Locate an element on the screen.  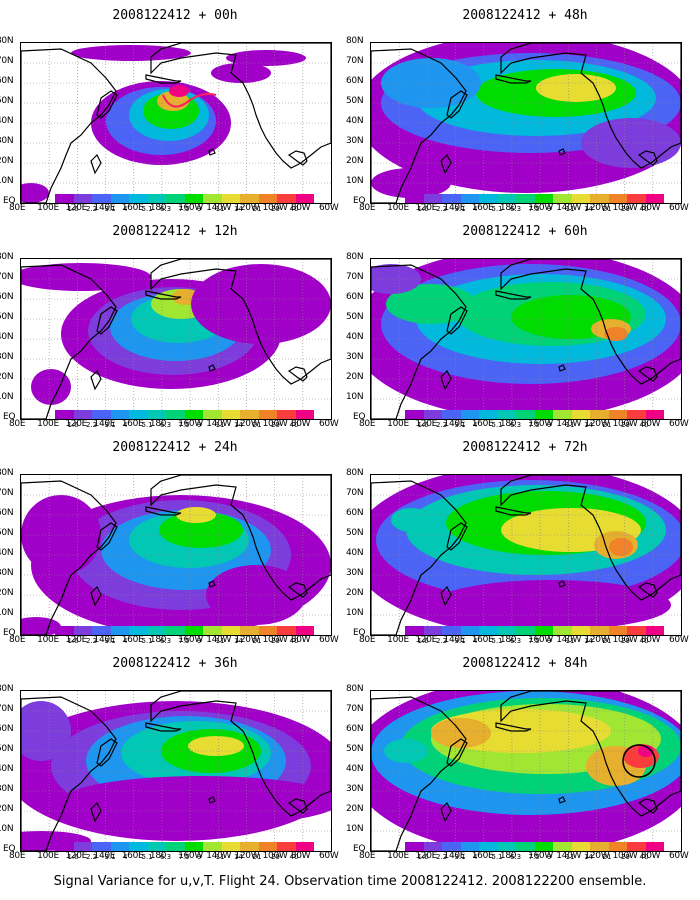
y-axis-tick-label: 70N is located at coordinates (355, 493).